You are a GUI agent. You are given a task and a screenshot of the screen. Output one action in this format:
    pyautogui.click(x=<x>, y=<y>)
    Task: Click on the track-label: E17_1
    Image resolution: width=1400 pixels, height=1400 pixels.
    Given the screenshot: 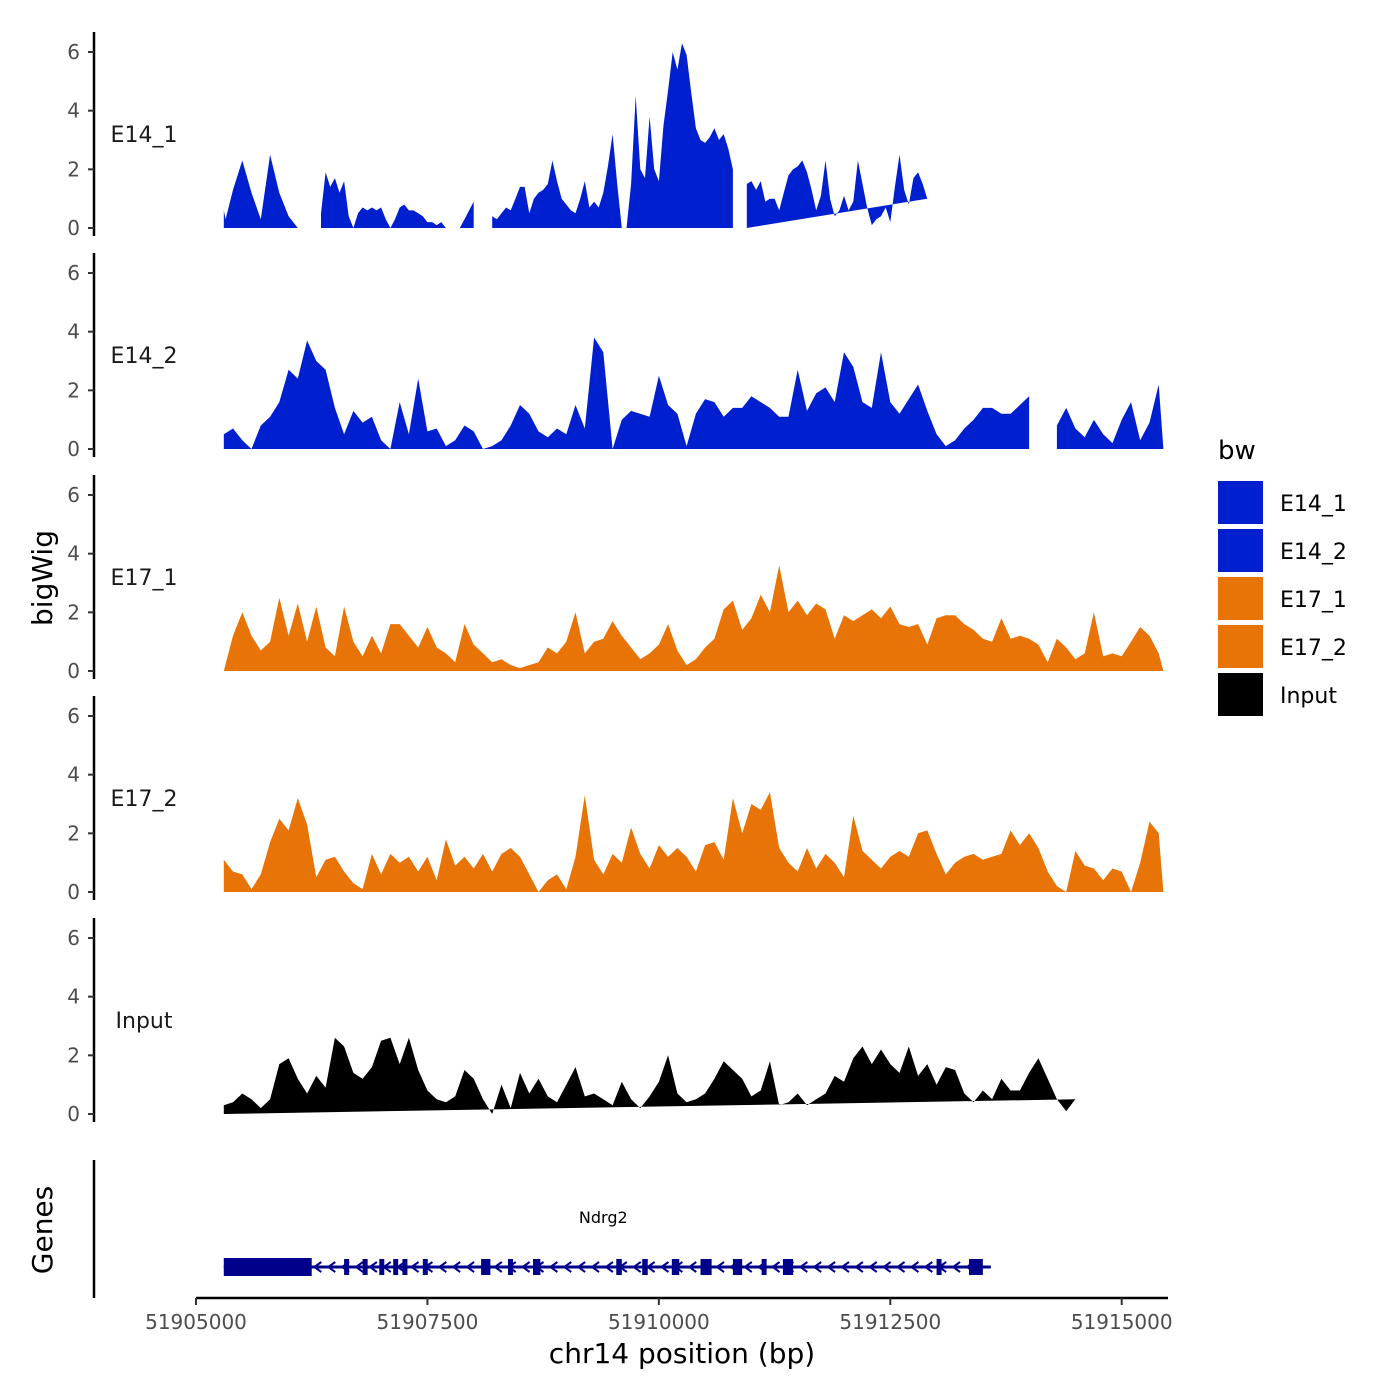 What is the action you would take?
    pyautogui.click(x=144, y=578)
    